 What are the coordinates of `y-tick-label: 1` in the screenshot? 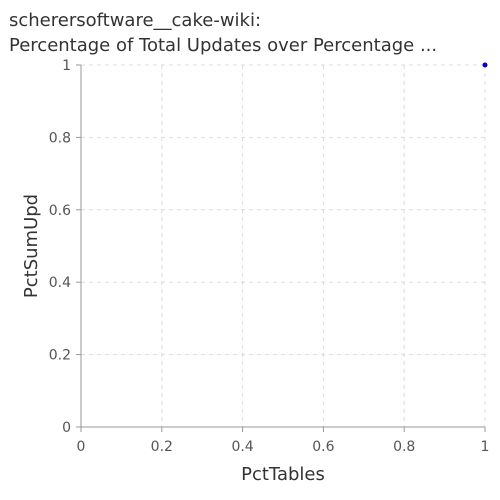 It's located at (66, 66).